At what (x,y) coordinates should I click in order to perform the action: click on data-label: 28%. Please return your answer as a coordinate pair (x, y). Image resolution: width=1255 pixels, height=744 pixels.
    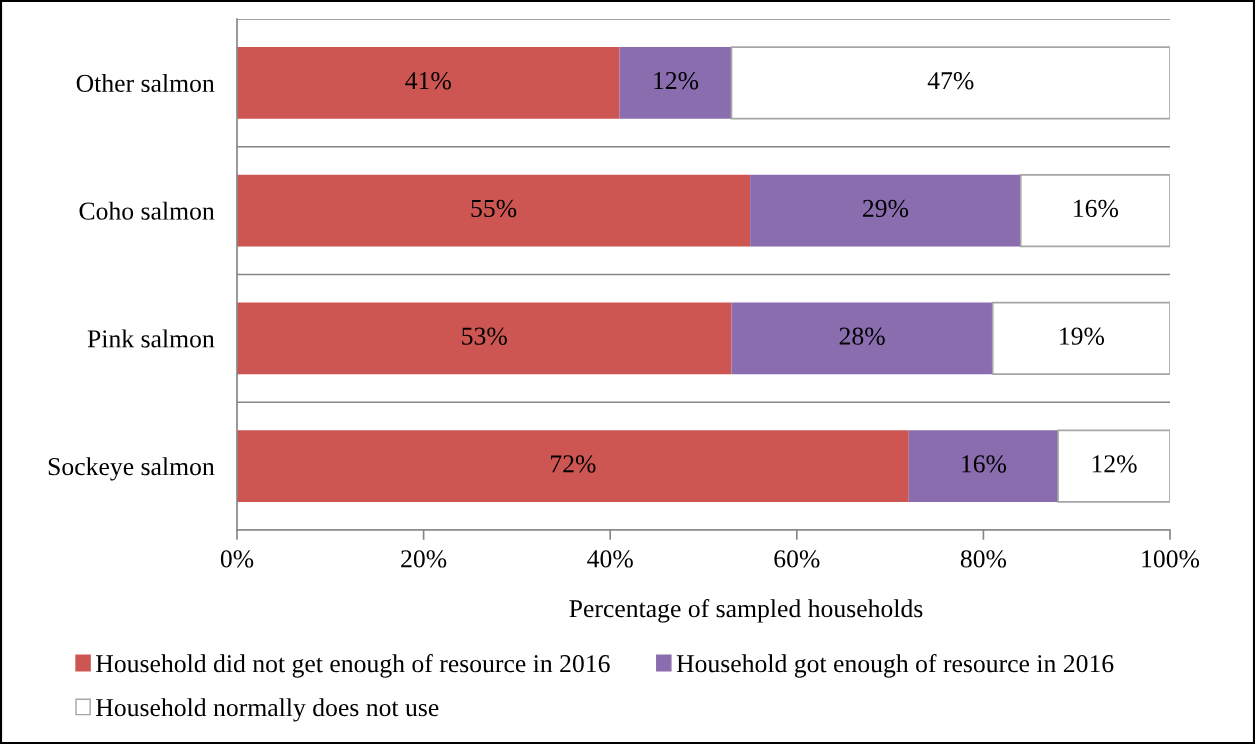
    Looking at the image, I should click on (862, 336).